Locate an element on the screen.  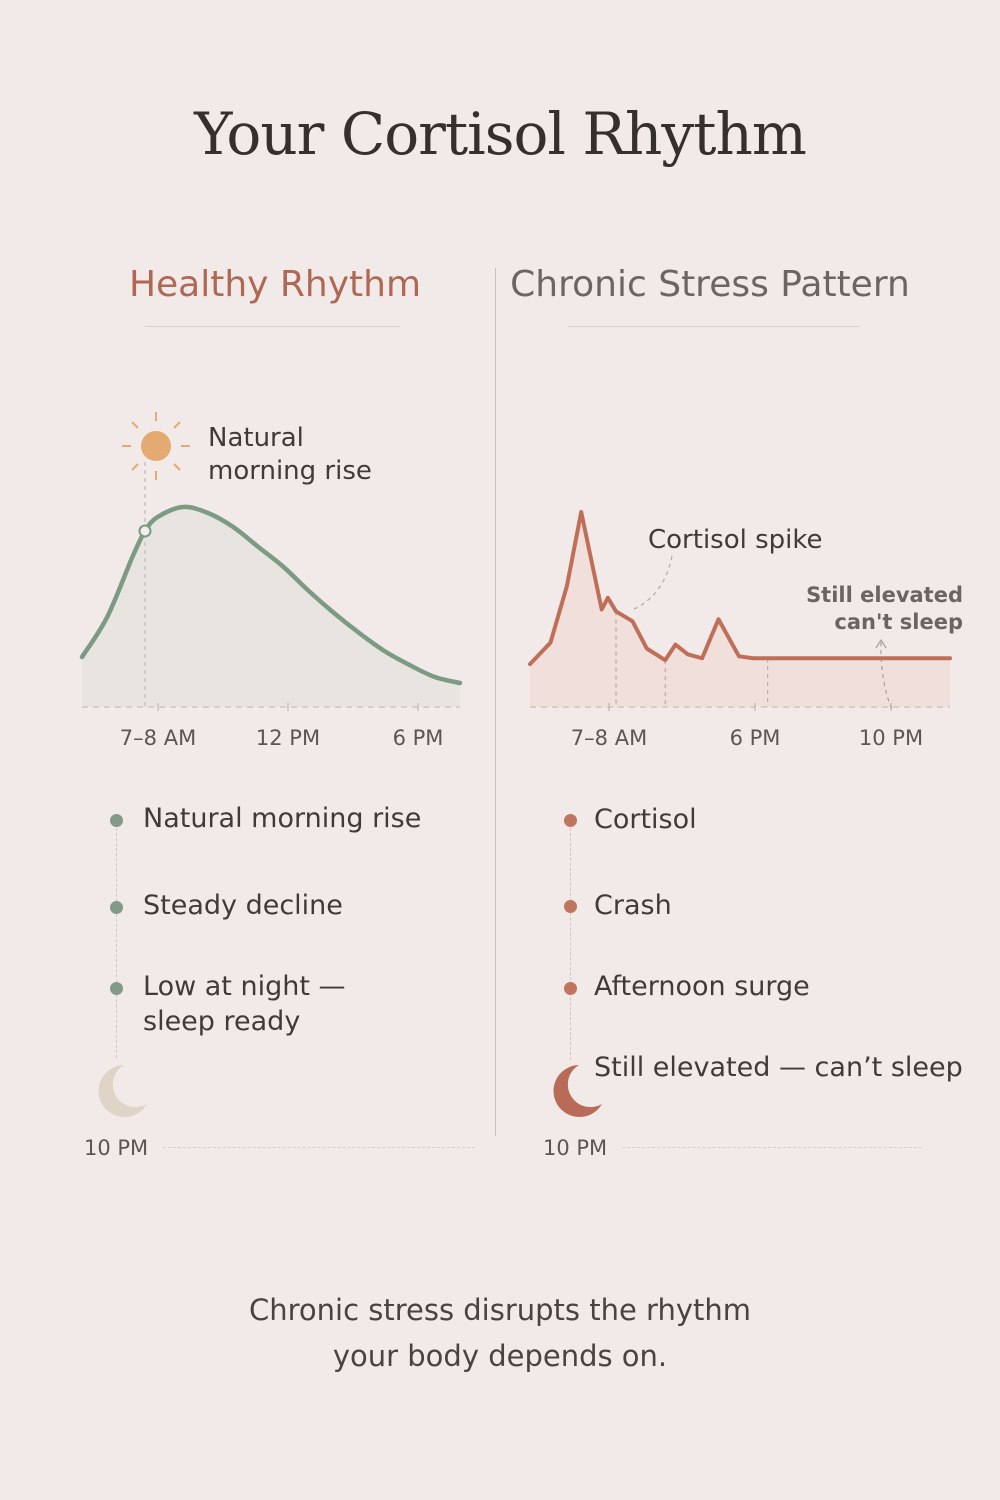
stress-legend-item: Crash is located at coordinates (633, 905).